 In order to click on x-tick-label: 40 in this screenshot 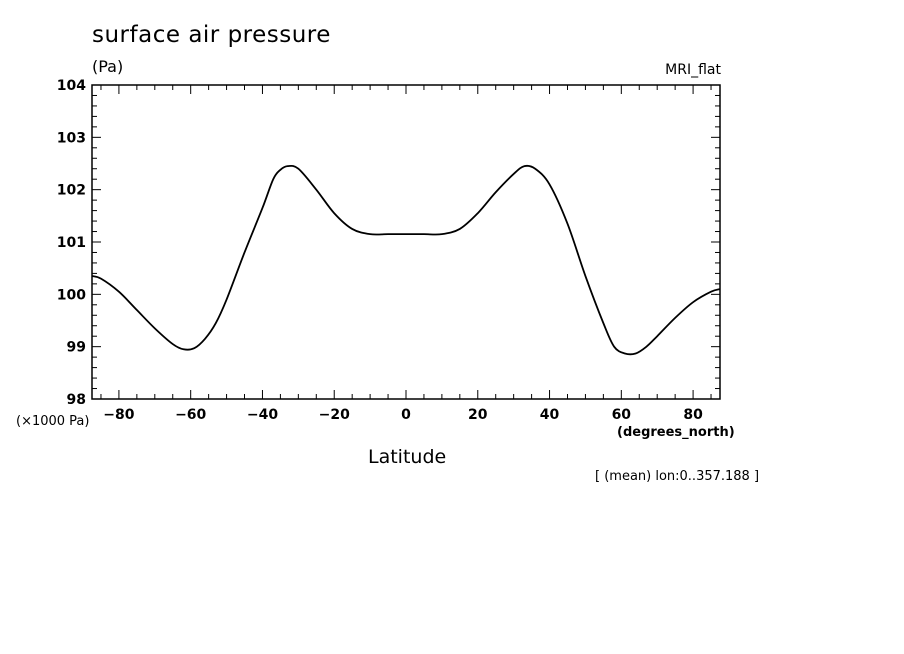, I will do `click(550, 415)`.